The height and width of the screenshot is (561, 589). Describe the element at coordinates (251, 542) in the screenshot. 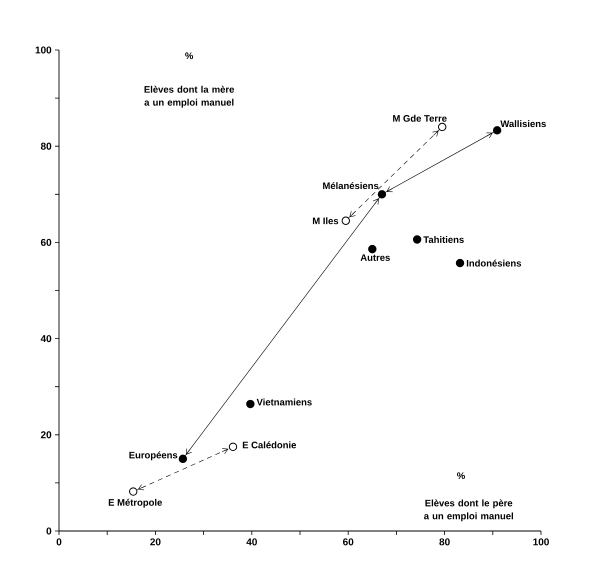

I see `x-tick-label: 40` at that location.